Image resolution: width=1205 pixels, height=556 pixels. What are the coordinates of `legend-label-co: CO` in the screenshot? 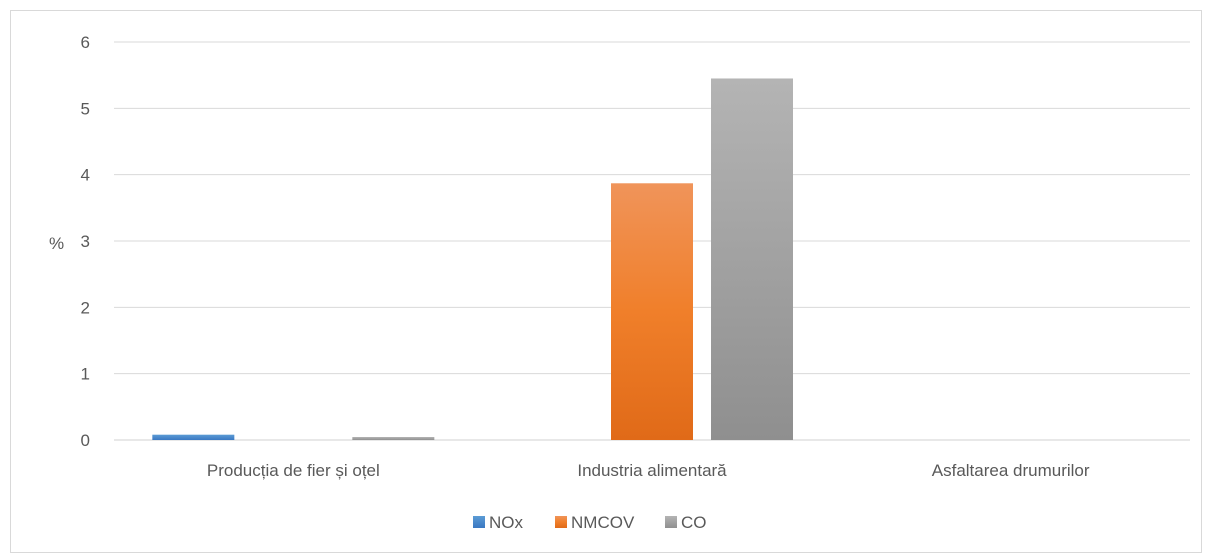 It's located at (694, 522).